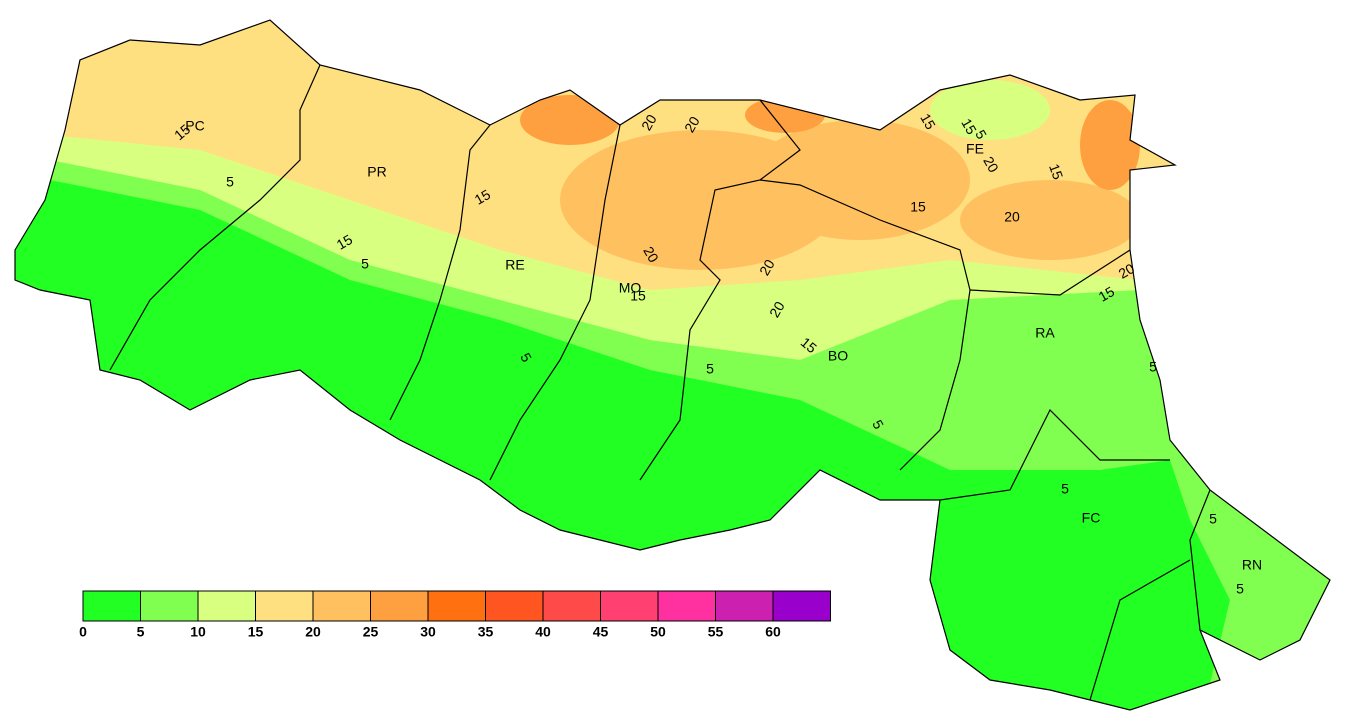 The width and height of the screenshot is (1346, 725). What do you see at coordinates (658, 632) in the screenshot?
I see `legend-tick-label: 50` at bounding box center [658, 632].